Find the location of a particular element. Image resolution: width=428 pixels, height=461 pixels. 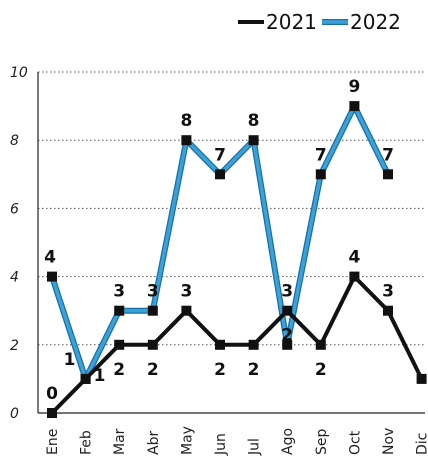

data-label-2022: 4 is located at coordinates (50, 258).